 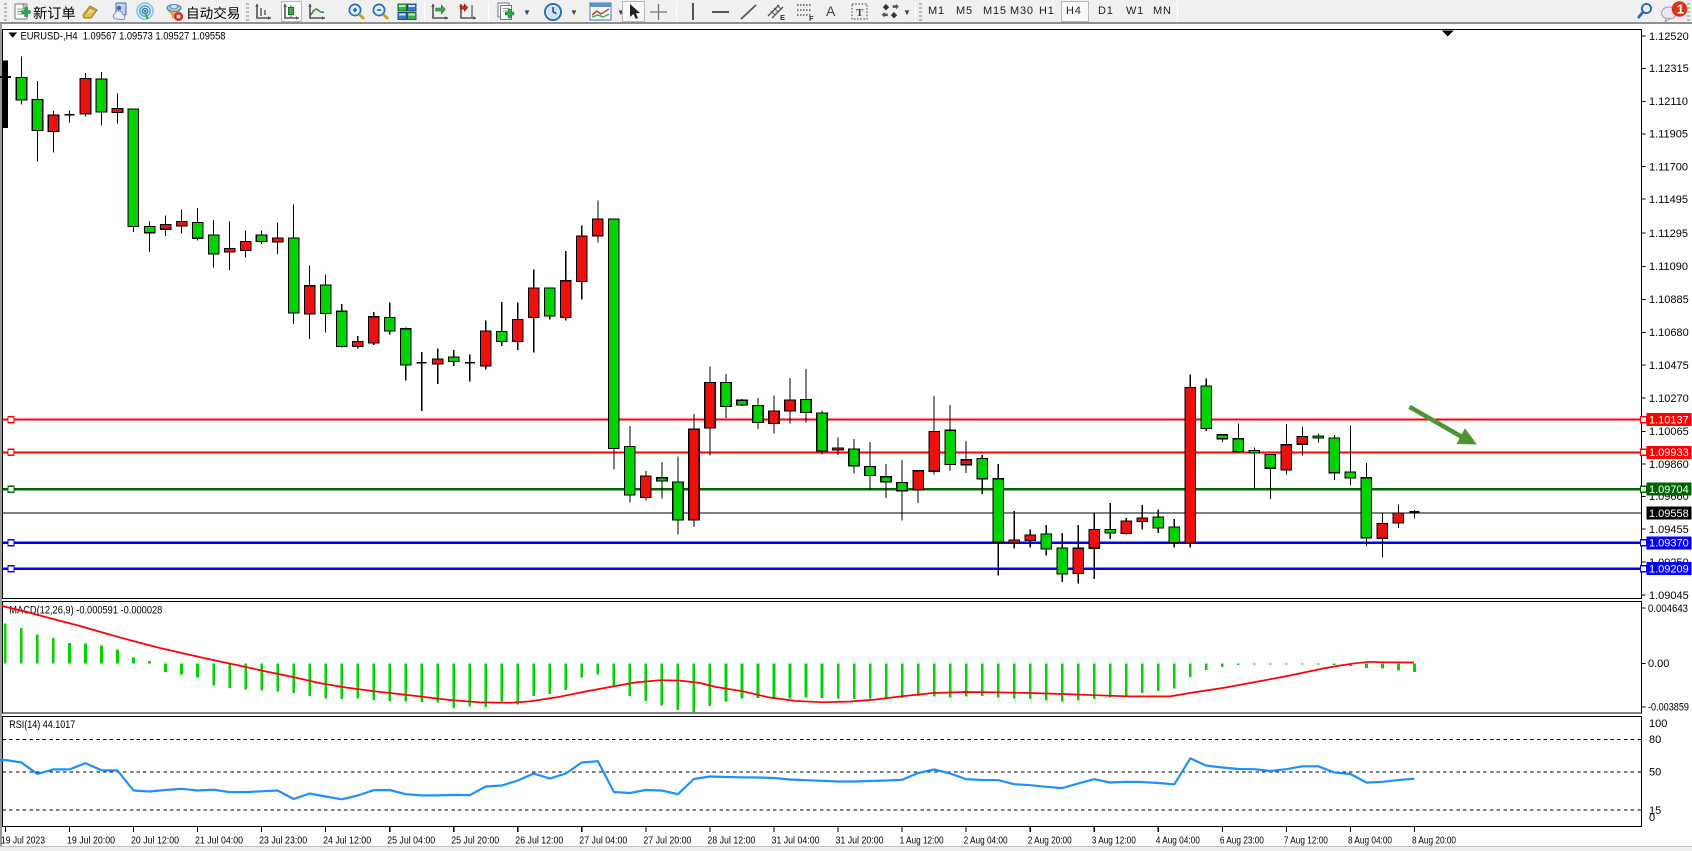 What do you see at coordinates (1669, 530) in the screenshot?
I see `svg-text: 1.09455` at bounding box center [1669, 530].